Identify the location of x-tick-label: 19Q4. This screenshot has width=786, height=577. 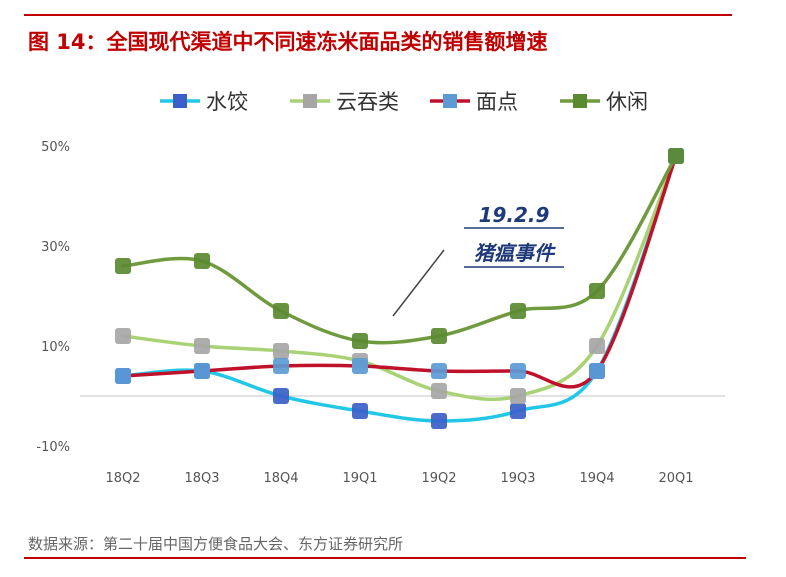
(596, 478).